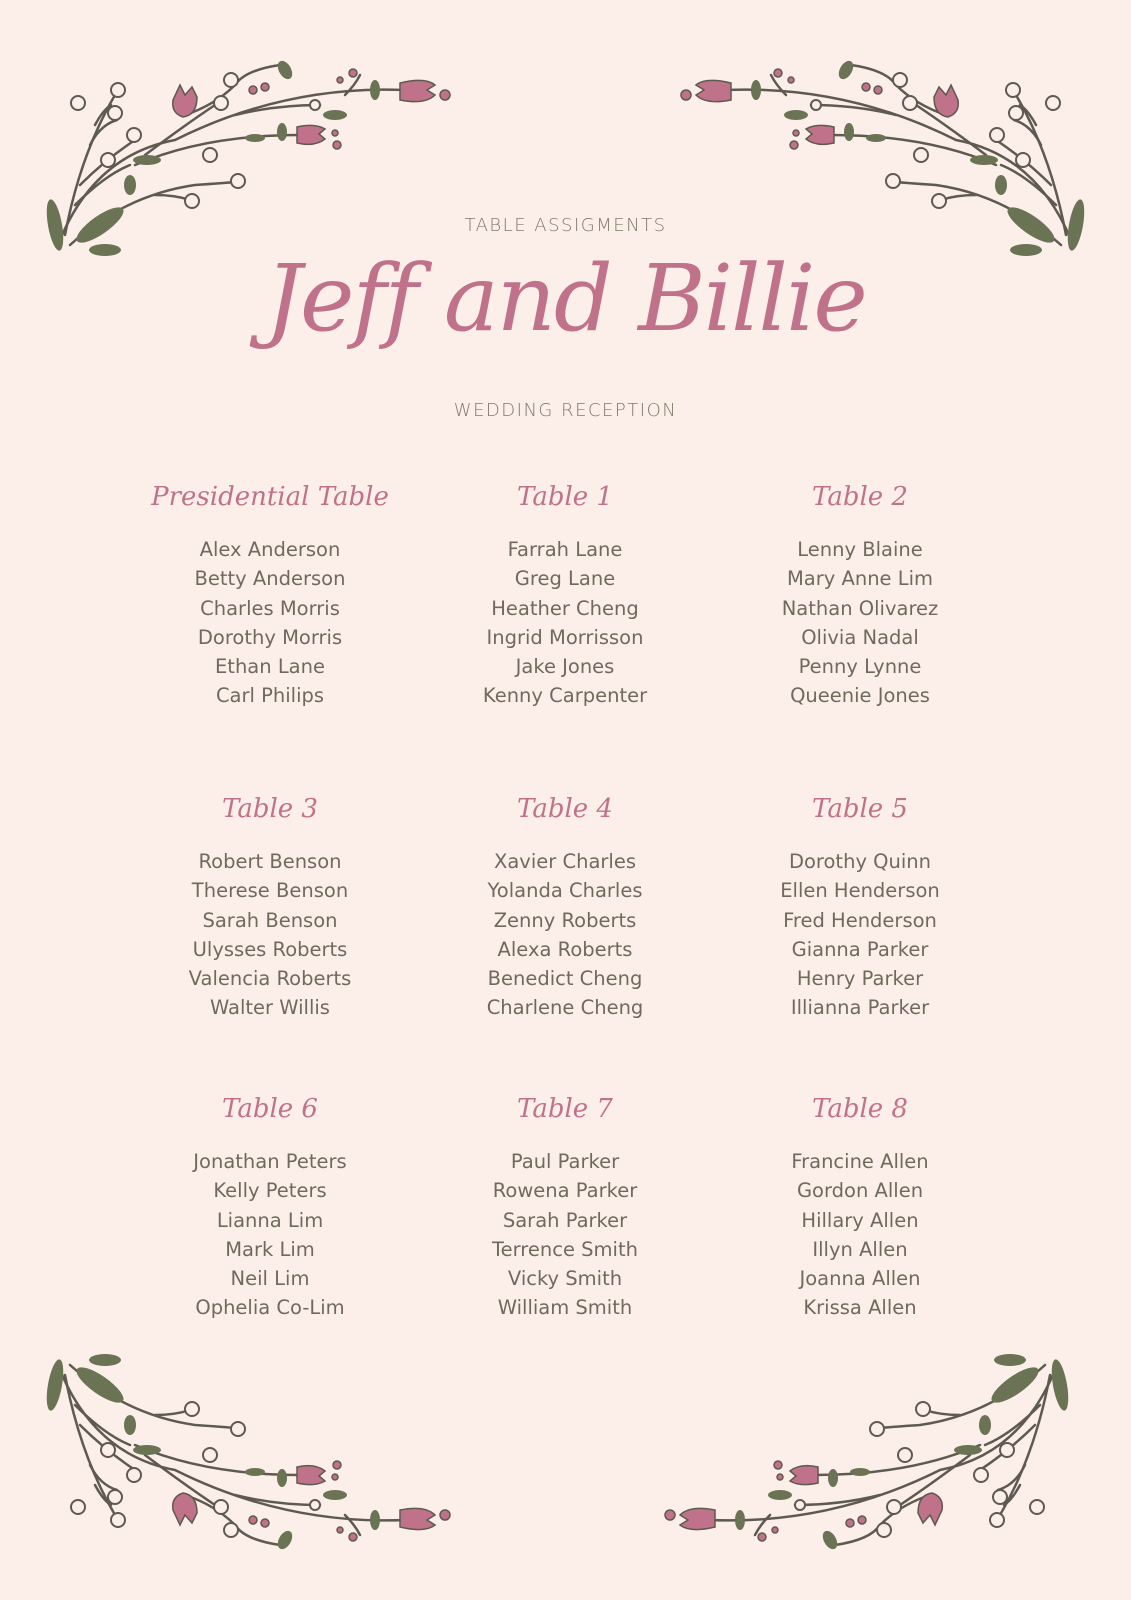  I want to click on guest-name: Francine Allen, so click(860, 1161).